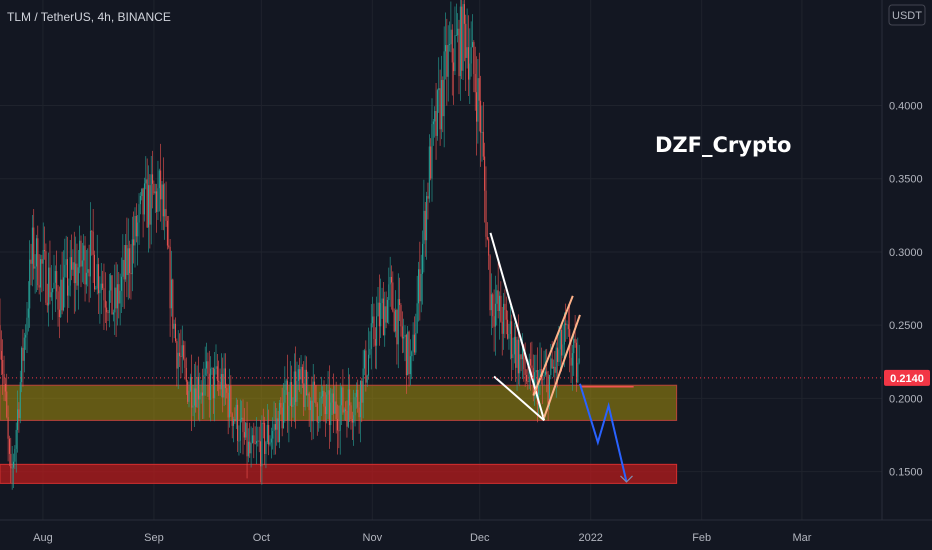  I want to click on price-zones, so click(339, 434).